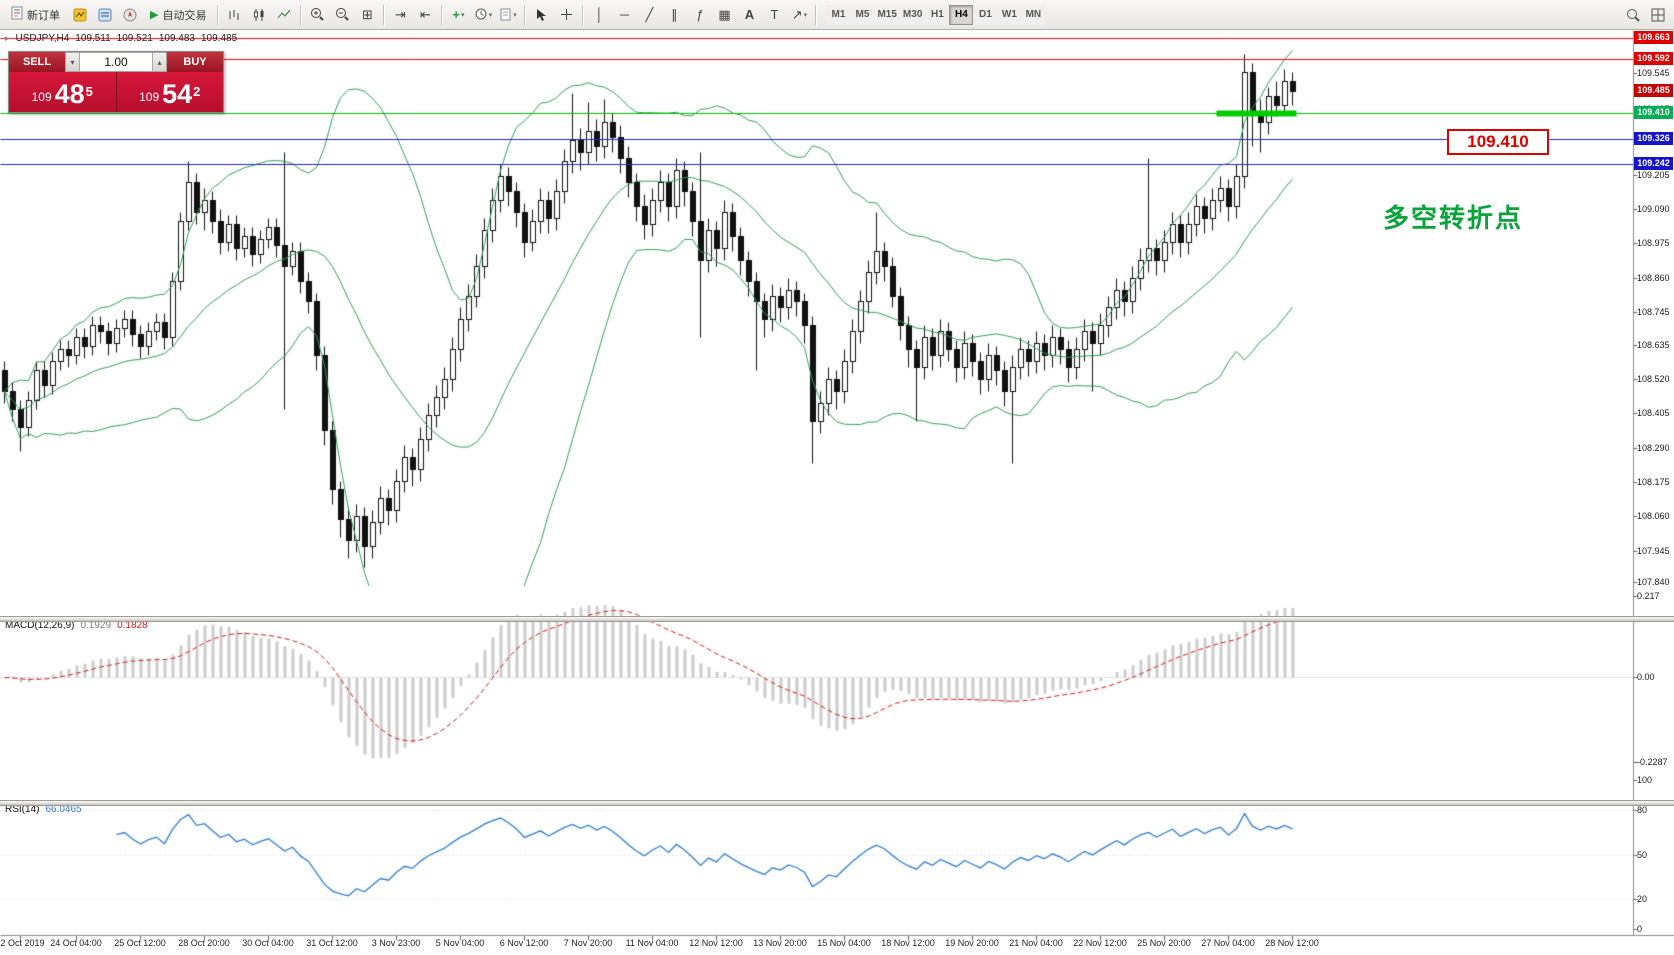 This screenshot has height=955, width=1674. What do you see at coordinates (400, 14) in the screenshot?
I see `auto-scroll-icon: ⇥` at bounding box center [400, 14].